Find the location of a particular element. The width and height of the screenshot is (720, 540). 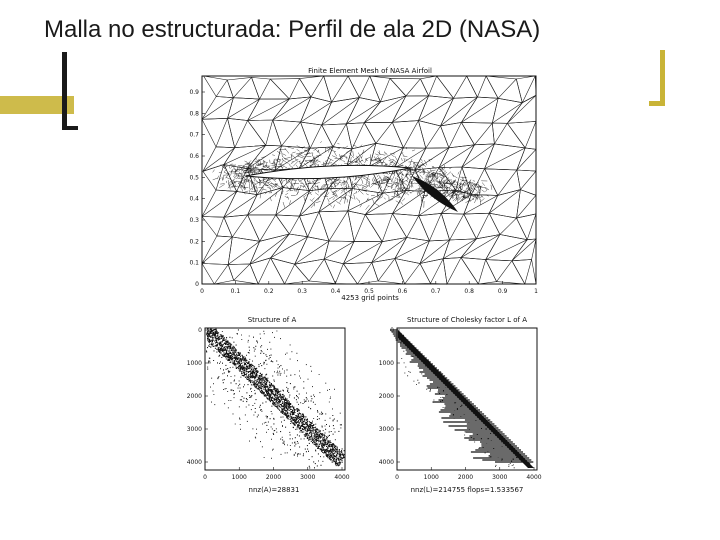

airfoil-flap-element is located at coordinates (435, 194).